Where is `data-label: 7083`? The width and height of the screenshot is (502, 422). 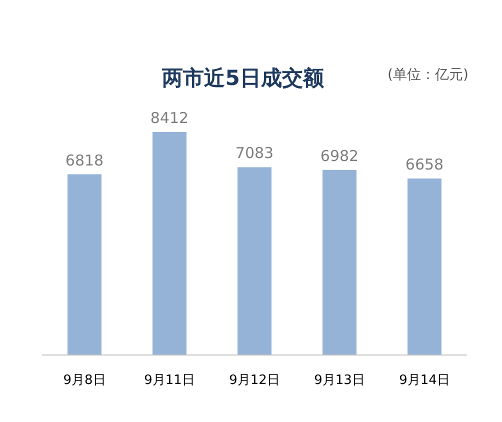 data-label: 7083 is located at coordinates (254, 153).